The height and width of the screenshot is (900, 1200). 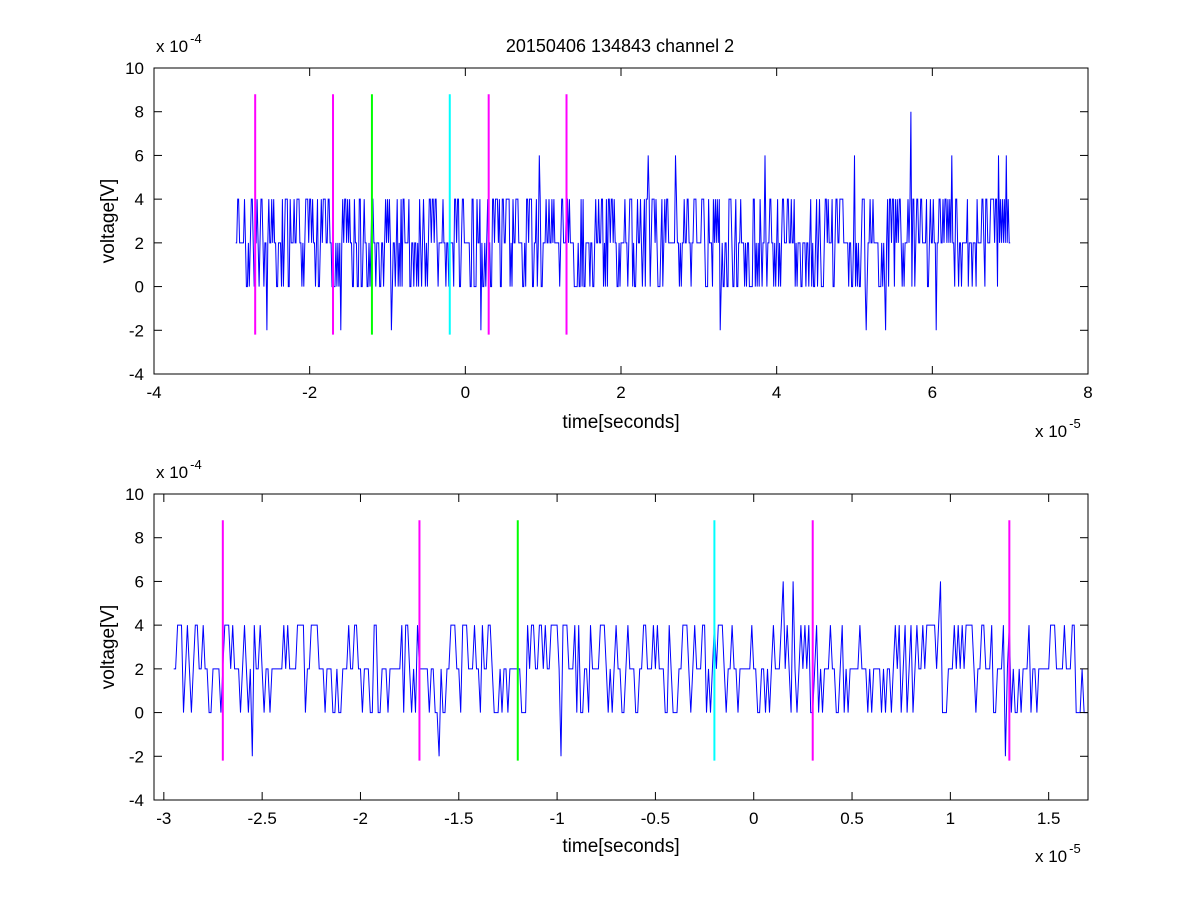 What do you see at coordinates (136, 374) in the screenshot?
I see `top-y-tick-label: -4` at bounding box center [136, 374].